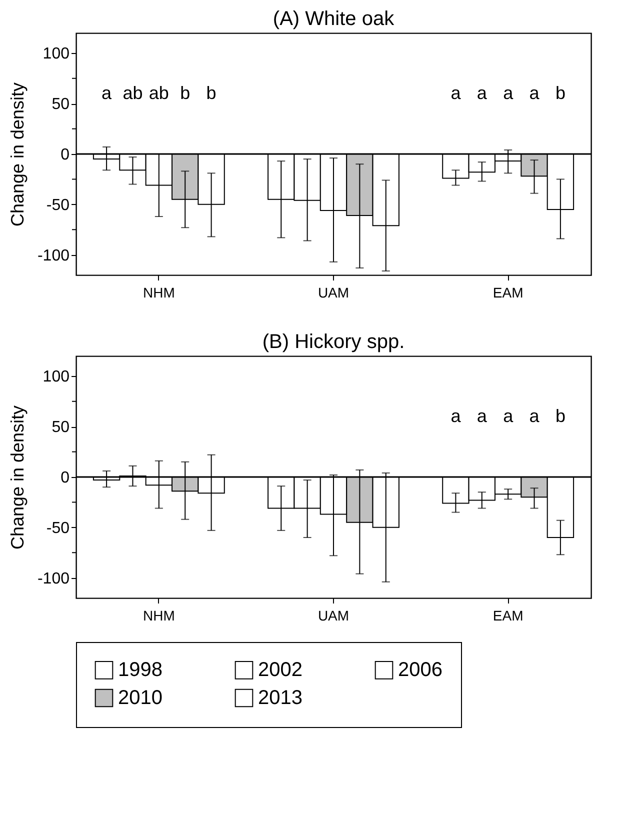 The image size is (633, 813). What do you see at coordinates (280, 670) in the screenshot?
I see `legend-label: 2002` at bounding box center [280, 670].